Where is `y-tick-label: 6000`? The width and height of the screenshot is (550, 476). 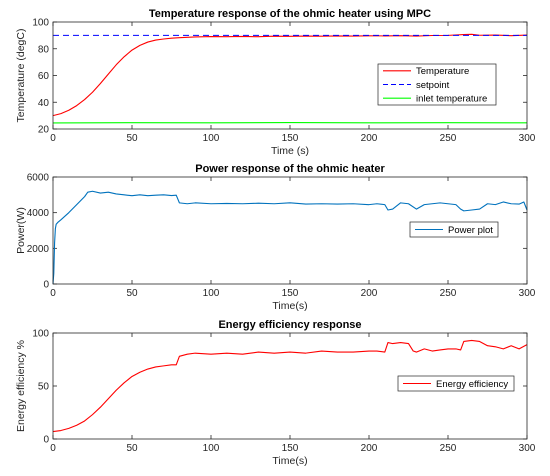 y-tick-label: 6000 is located at coordinates (38, 178).